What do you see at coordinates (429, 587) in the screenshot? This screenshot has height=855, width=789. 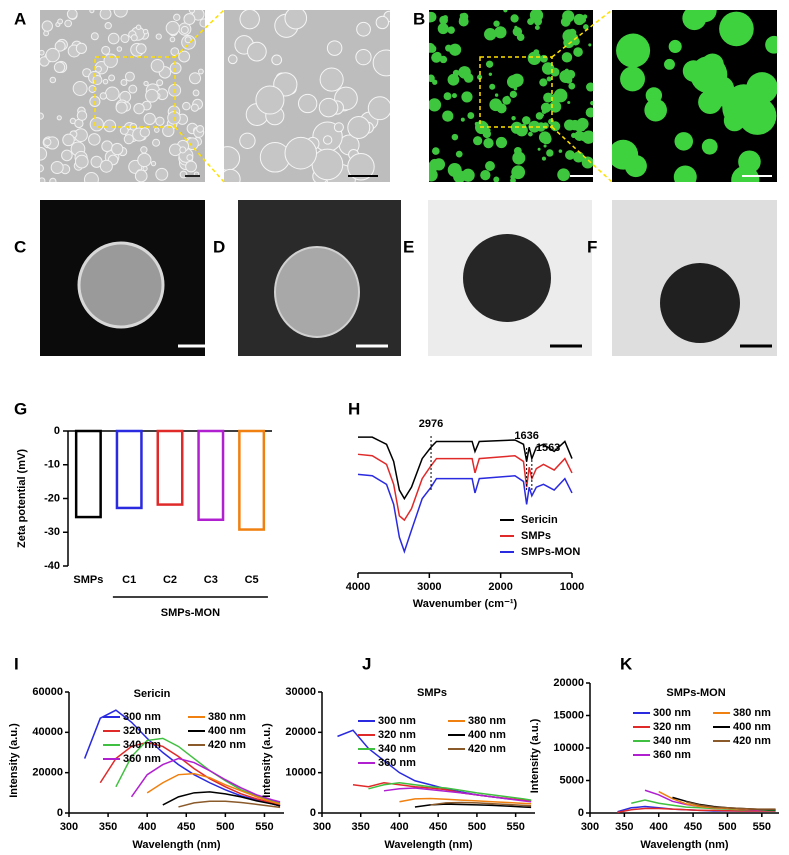 I see `x-tick-label: 3000` at bounding box center [429, 587].